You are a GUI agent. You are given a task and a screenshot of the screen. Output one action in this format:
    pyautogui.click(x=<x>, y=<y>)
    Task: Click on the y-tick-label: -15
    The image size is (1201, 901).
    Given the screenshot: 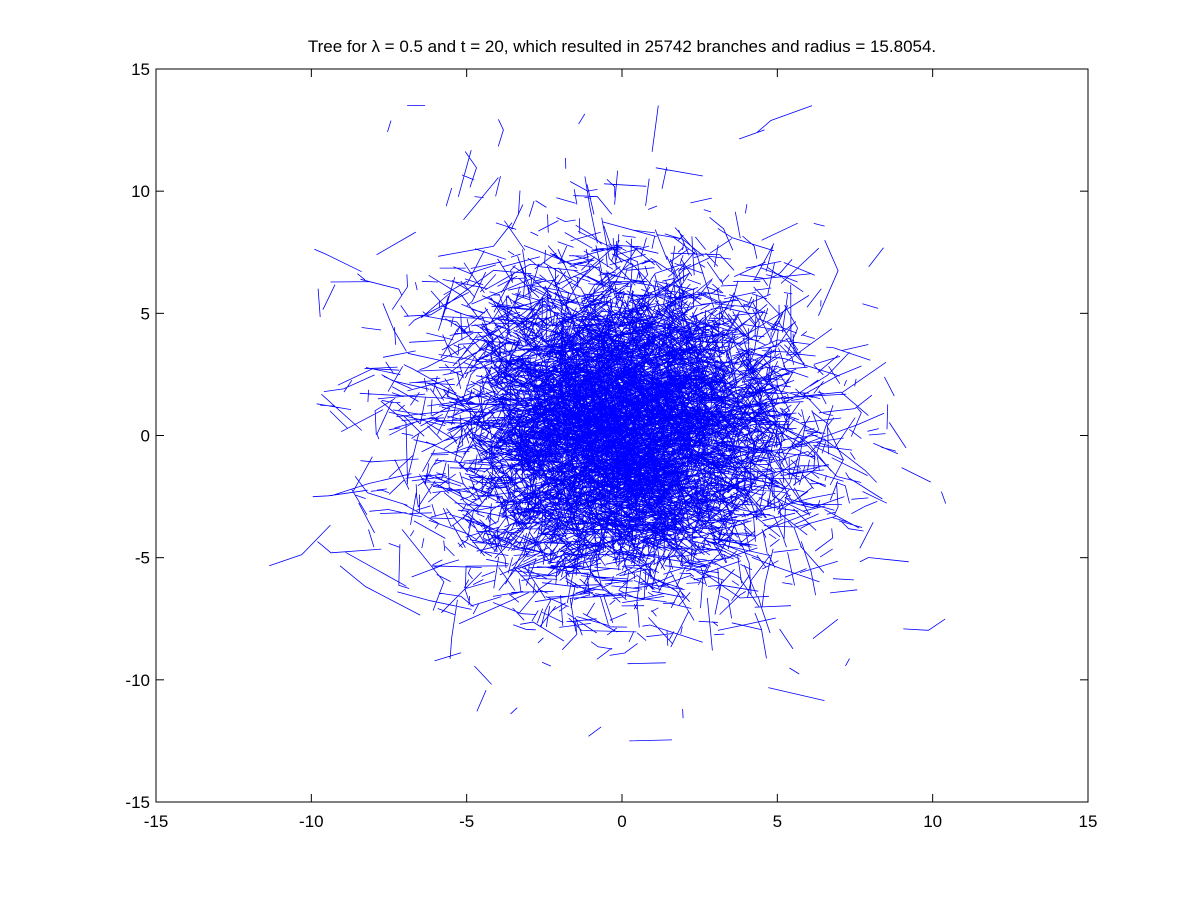 What is the action you would take?
    pyautogui.click(x=137, y=802)
    